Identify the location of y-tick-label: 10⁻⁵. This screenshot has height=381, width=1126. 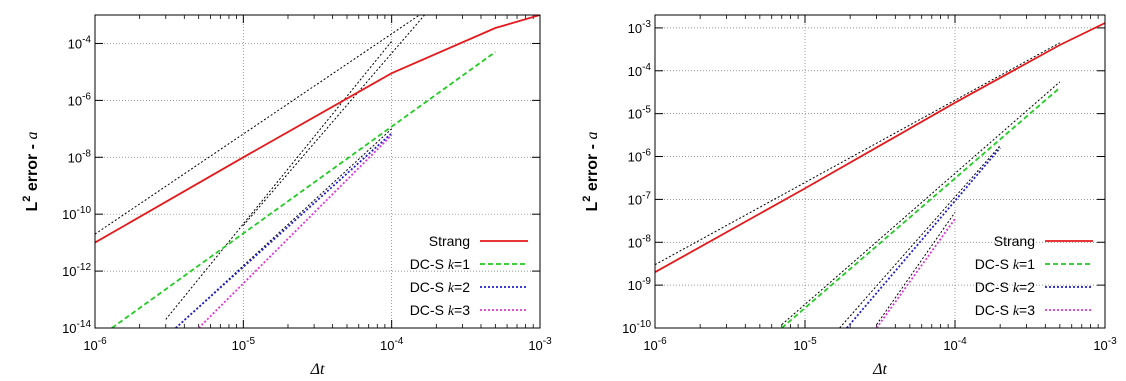
(640, 113).